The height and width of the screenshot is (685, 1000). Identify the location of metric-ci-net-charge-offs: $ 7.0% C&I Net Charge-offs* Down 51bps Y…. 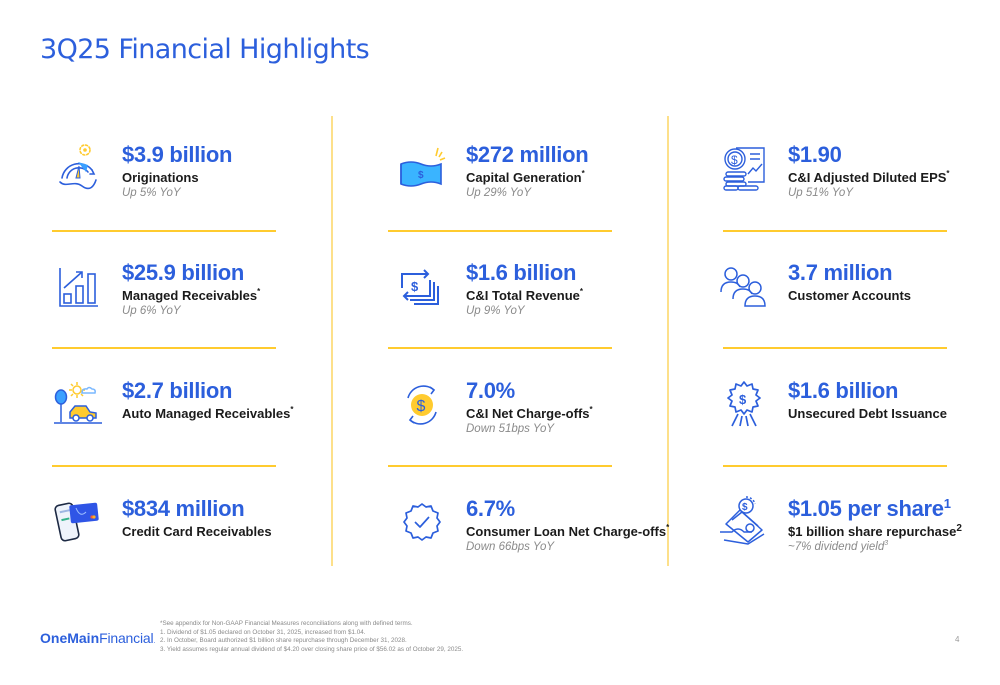
(556, 418).